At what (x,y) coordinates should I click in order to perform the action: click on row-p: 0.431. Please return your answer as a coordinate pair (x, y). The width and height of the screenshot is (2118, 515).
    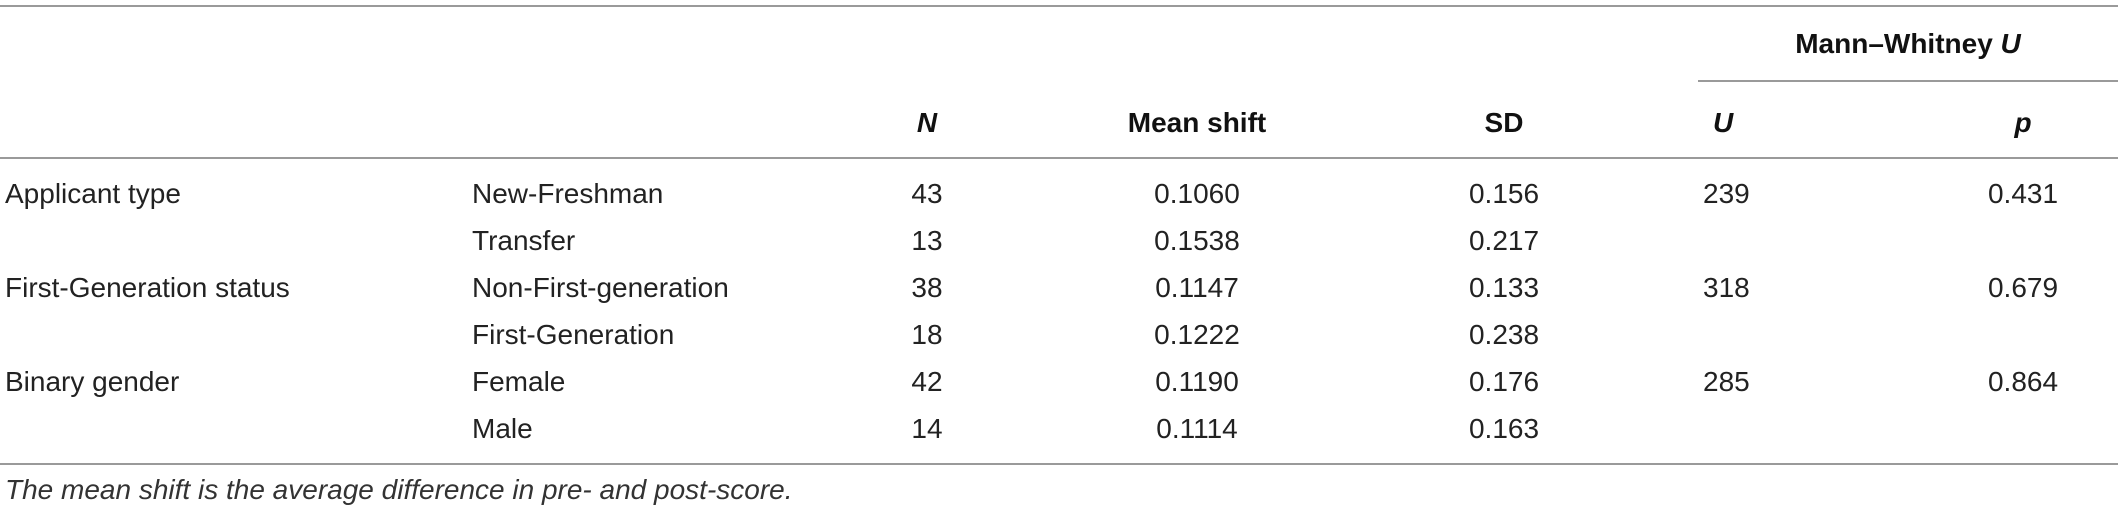
    Looking at the image, I should click on (2023, 193).